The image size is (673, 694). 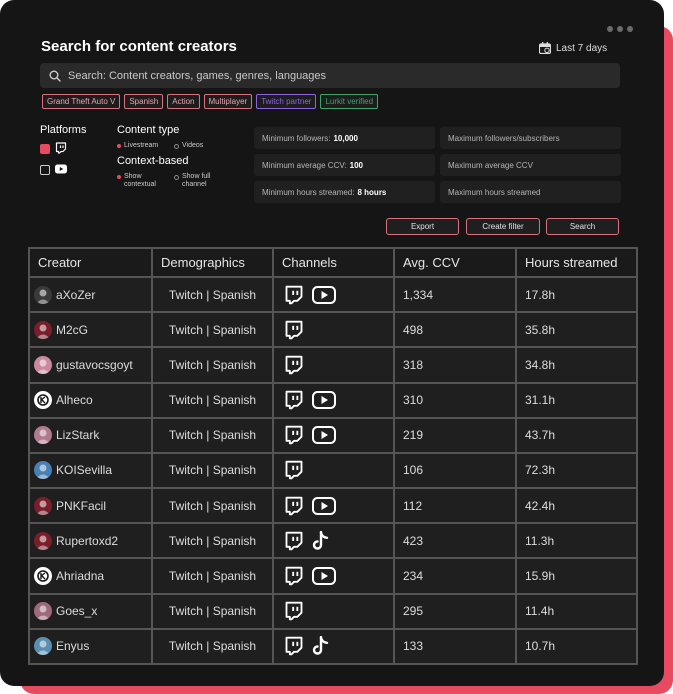 What do you see at coordinates (81, 505) in the screenshot?
I see `creator-name: PNKFacil` at bounding box center [81, 505].